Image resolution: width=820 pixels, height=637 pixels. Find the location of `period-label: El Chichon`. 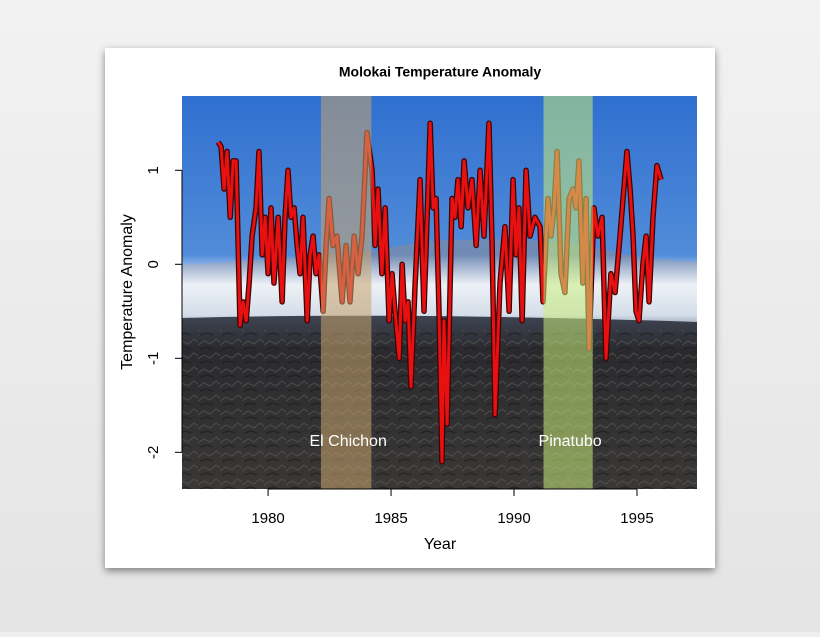

period-label: El Chichon is located at coordinates (347, 441).